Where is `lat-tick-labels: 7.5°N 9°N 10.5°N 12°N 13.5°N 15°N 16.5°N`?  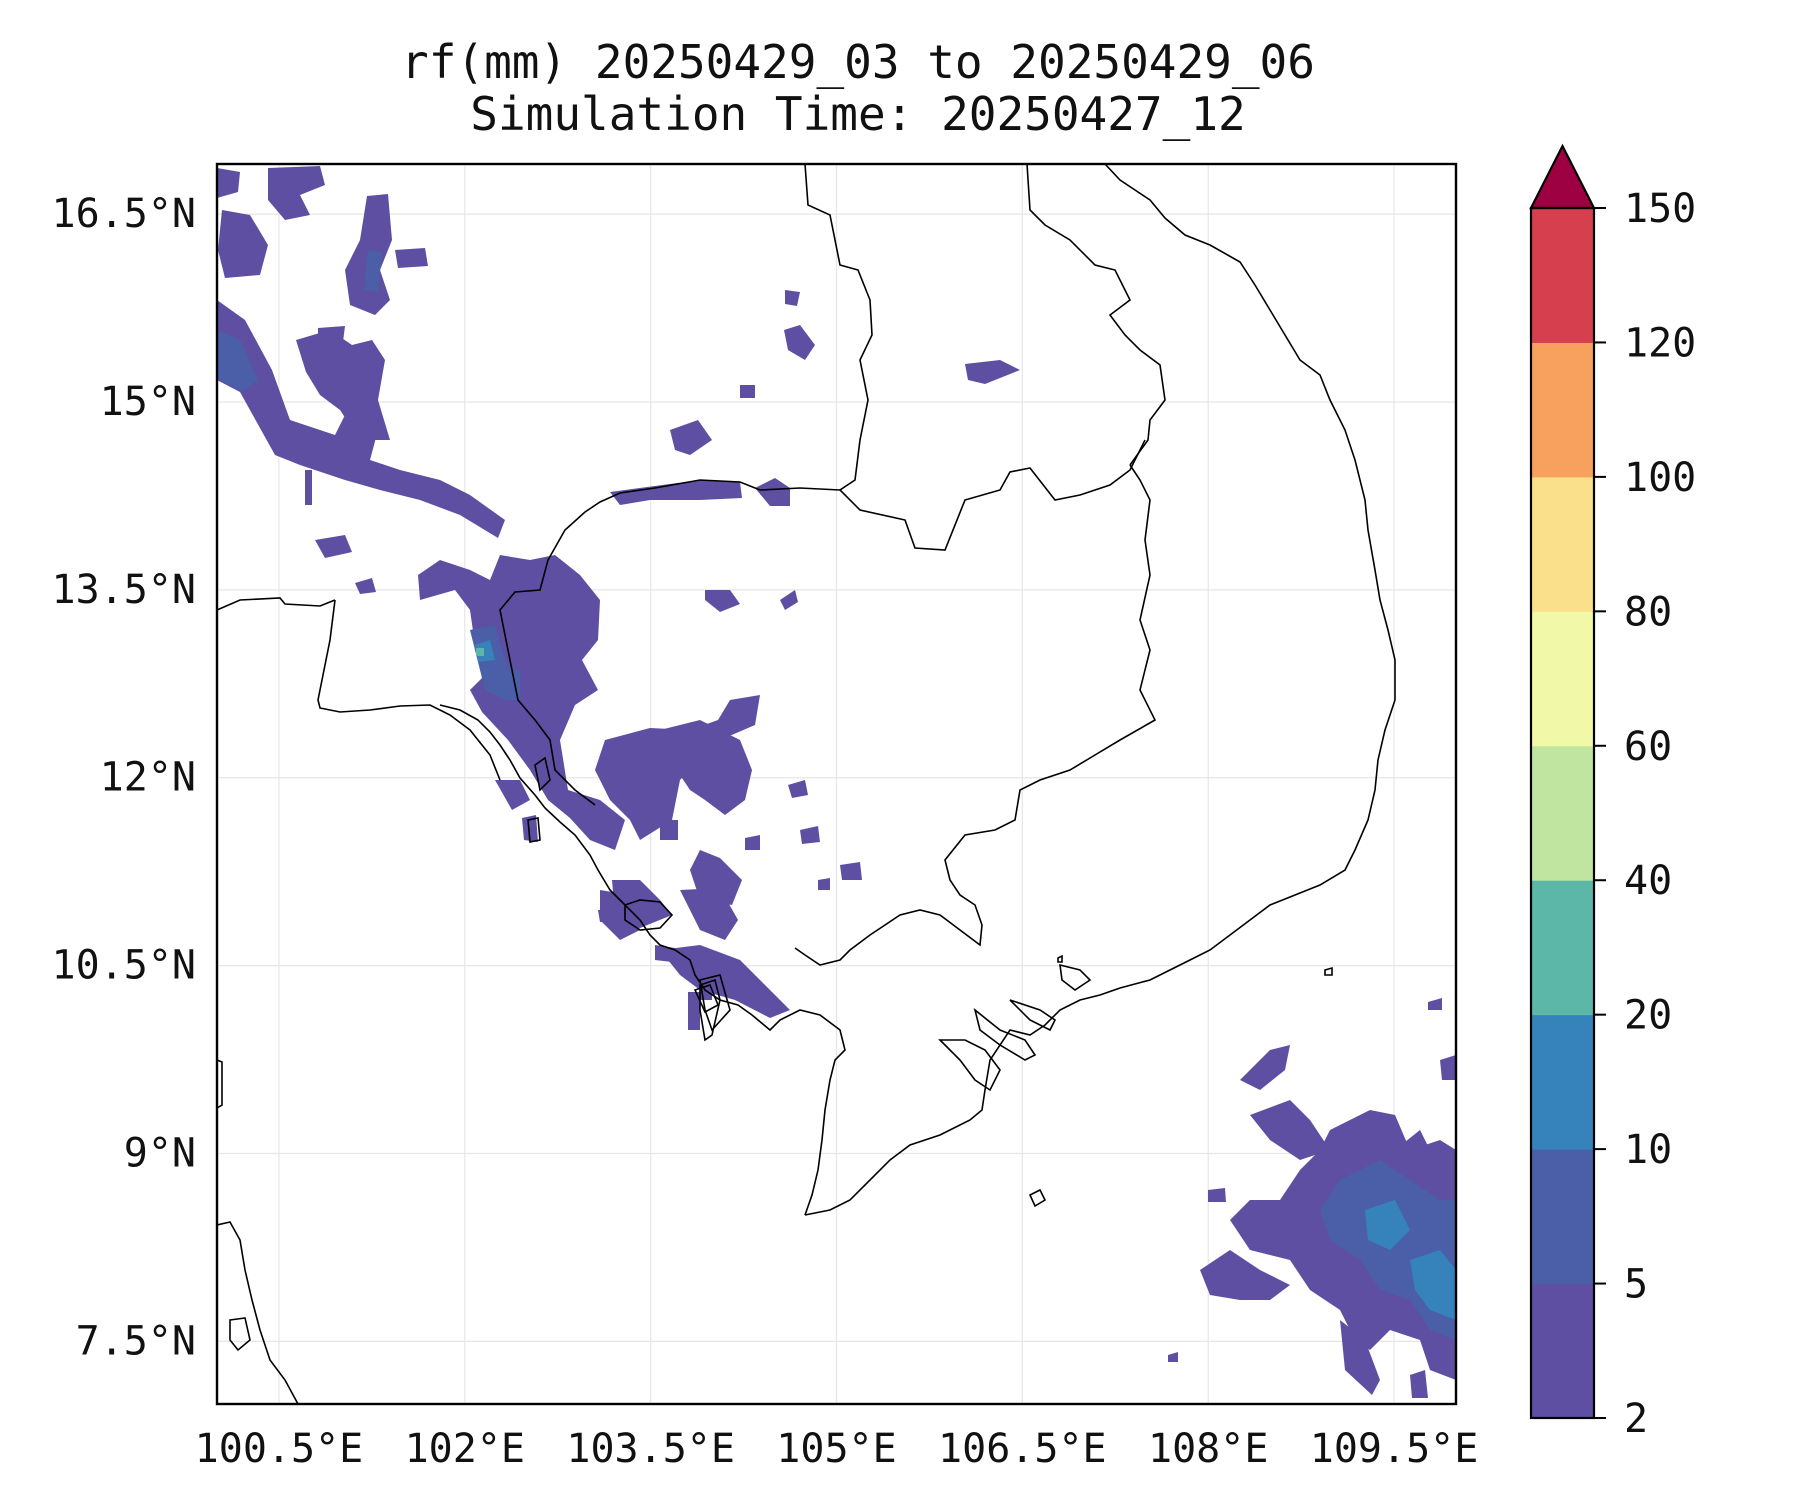
lat-tick-labels: 7.5°N 9°N 10.5°N 12°N 13.5°N 15°N 16.5°N is located at coordinates (124, 777).